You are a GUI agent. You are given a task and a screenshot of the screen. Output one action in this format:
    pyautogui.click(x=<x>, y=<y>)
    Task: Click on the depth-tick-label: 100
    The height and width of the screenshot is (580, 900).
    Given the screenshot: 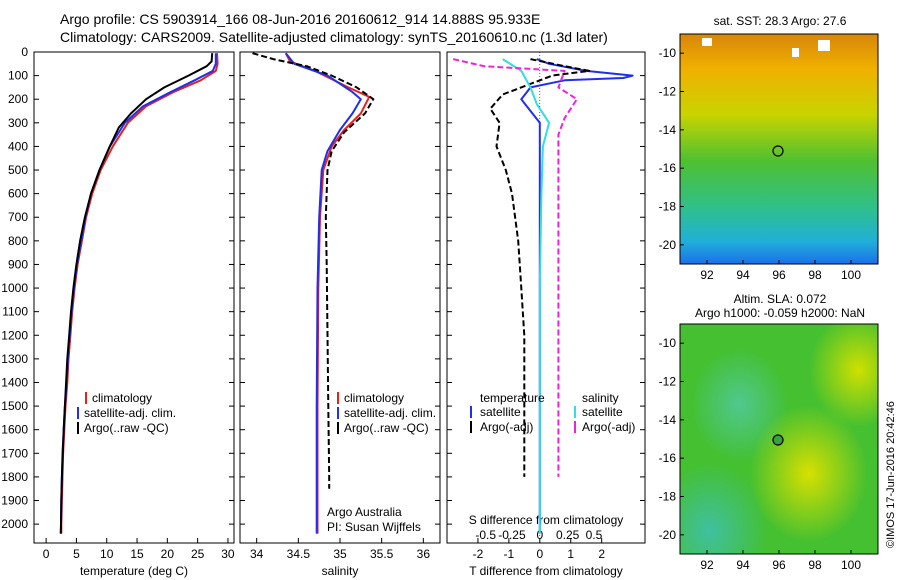 What is the action you would take?
    pyautogui.click(x=18, y=76)
    